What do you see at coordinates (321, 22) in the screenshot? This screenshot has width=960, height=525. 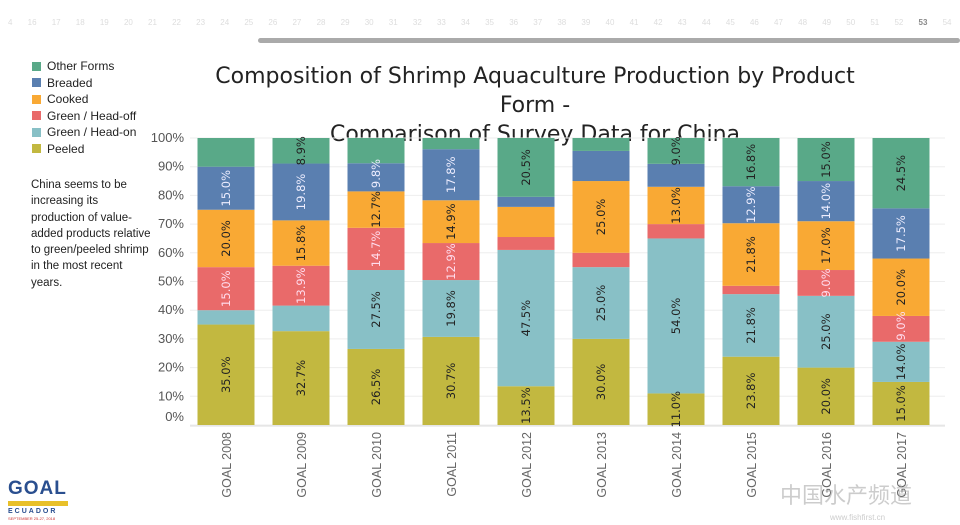 I see `page-number: 28` at bounding box center [321, 22].